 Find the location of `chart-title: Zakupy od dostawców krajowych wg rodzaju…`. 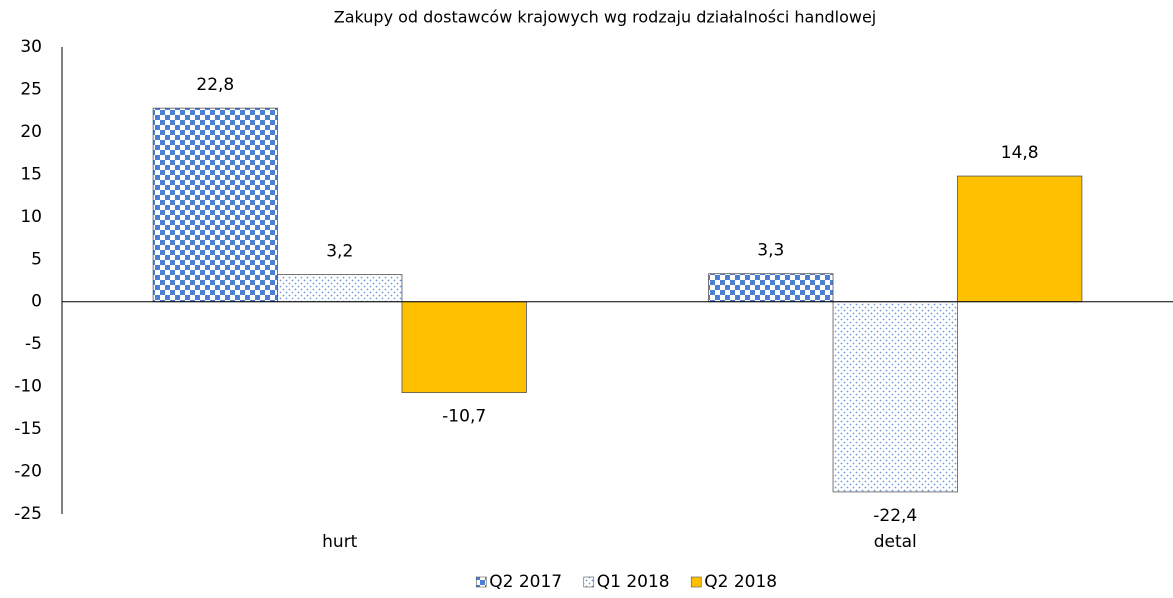

chart-title: Zakupy od dostawców krajowych wg rodzaju… is located at coordinates (605, 17).